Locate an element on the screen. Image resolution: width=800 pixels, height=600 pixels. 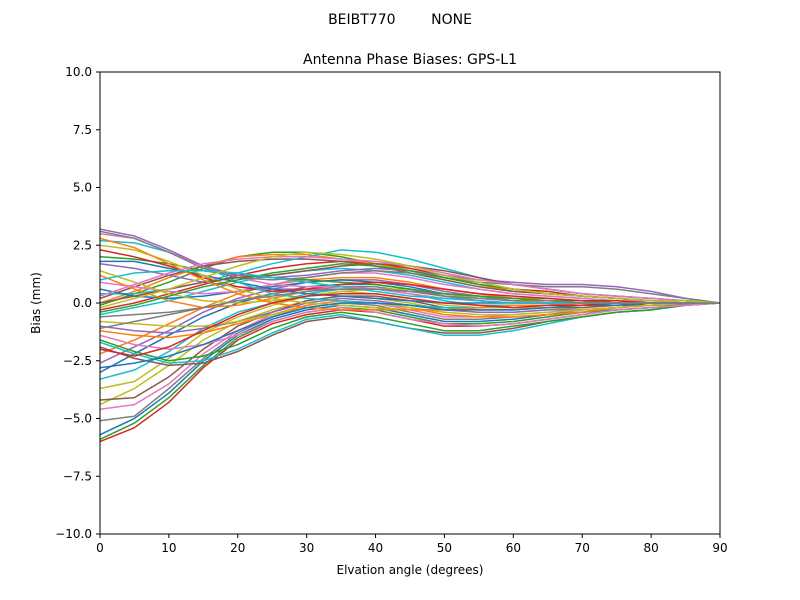
y-tick-label: 10.0 is located at coordinates (78, 72).